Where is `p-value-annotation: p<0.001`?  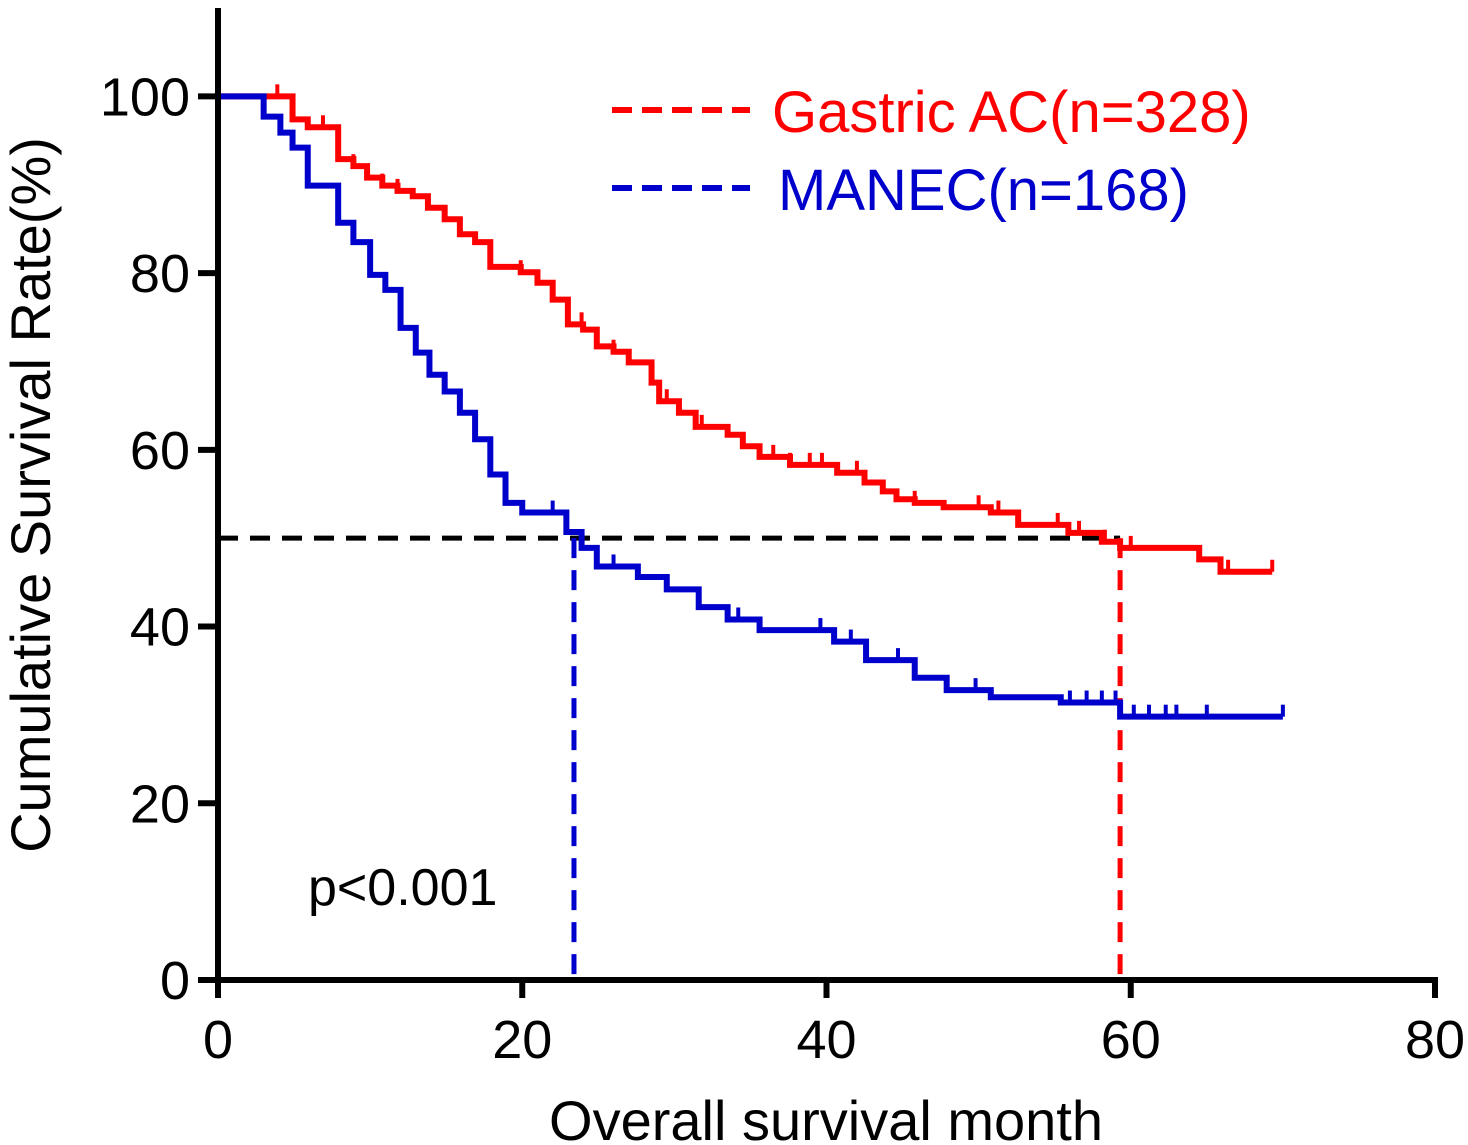
p-value-annotation: p<0.001 is located at coordinates (402, 888).